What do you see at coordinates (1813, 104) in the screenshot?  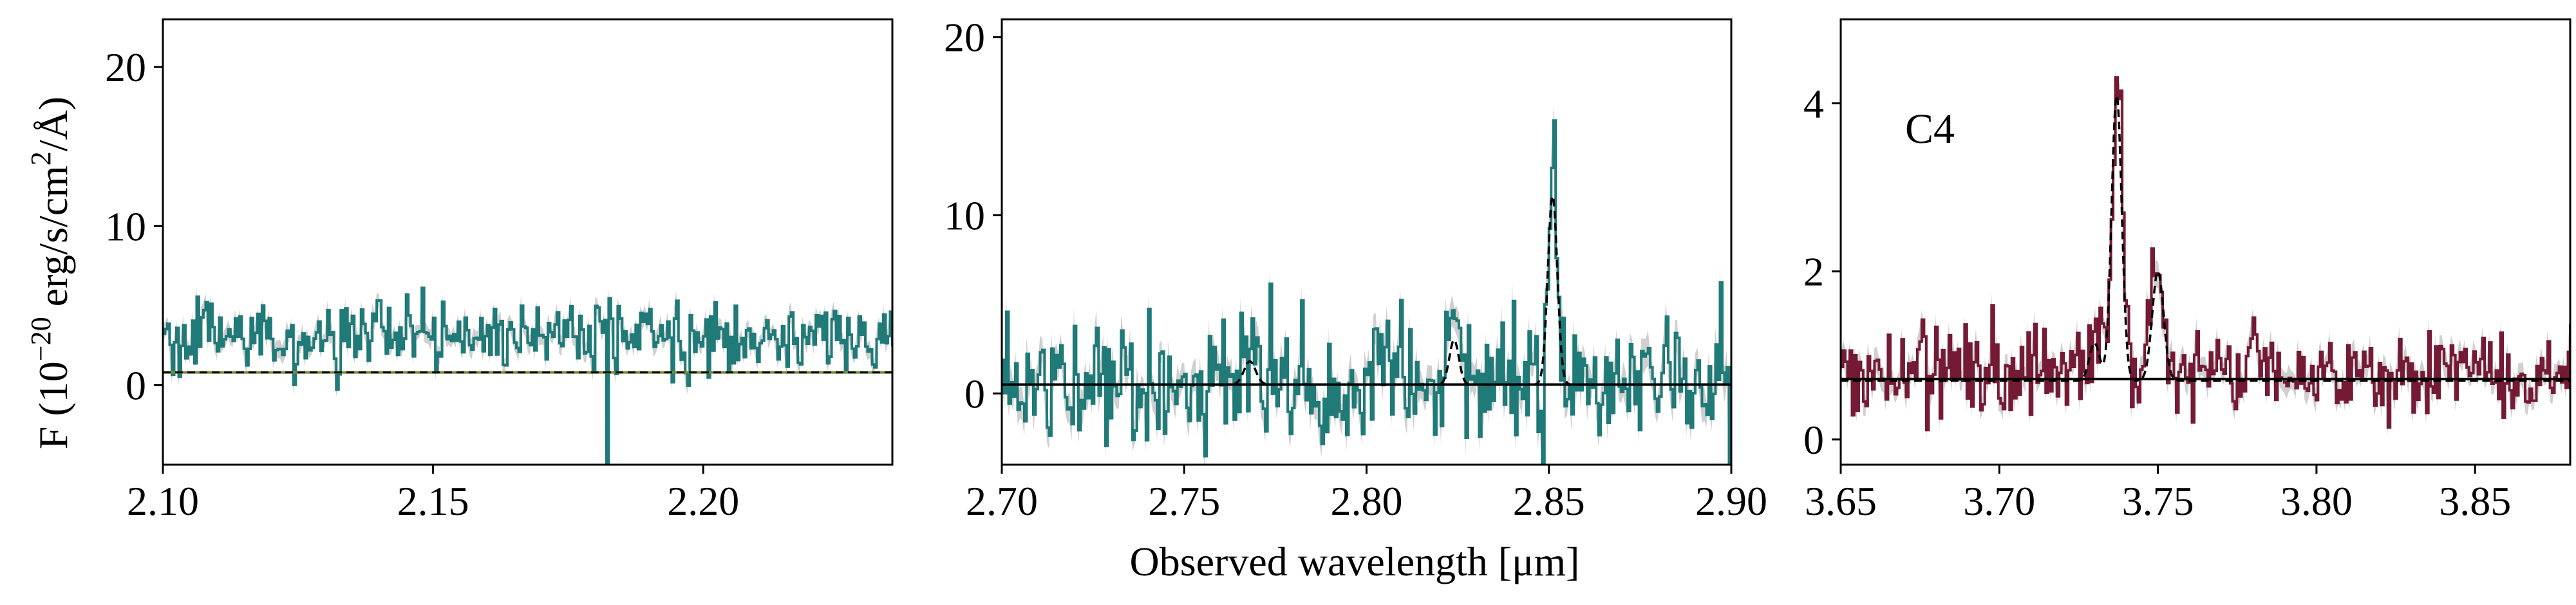 I see `y-tick-label: 4` at bounding box center [1813, 104].